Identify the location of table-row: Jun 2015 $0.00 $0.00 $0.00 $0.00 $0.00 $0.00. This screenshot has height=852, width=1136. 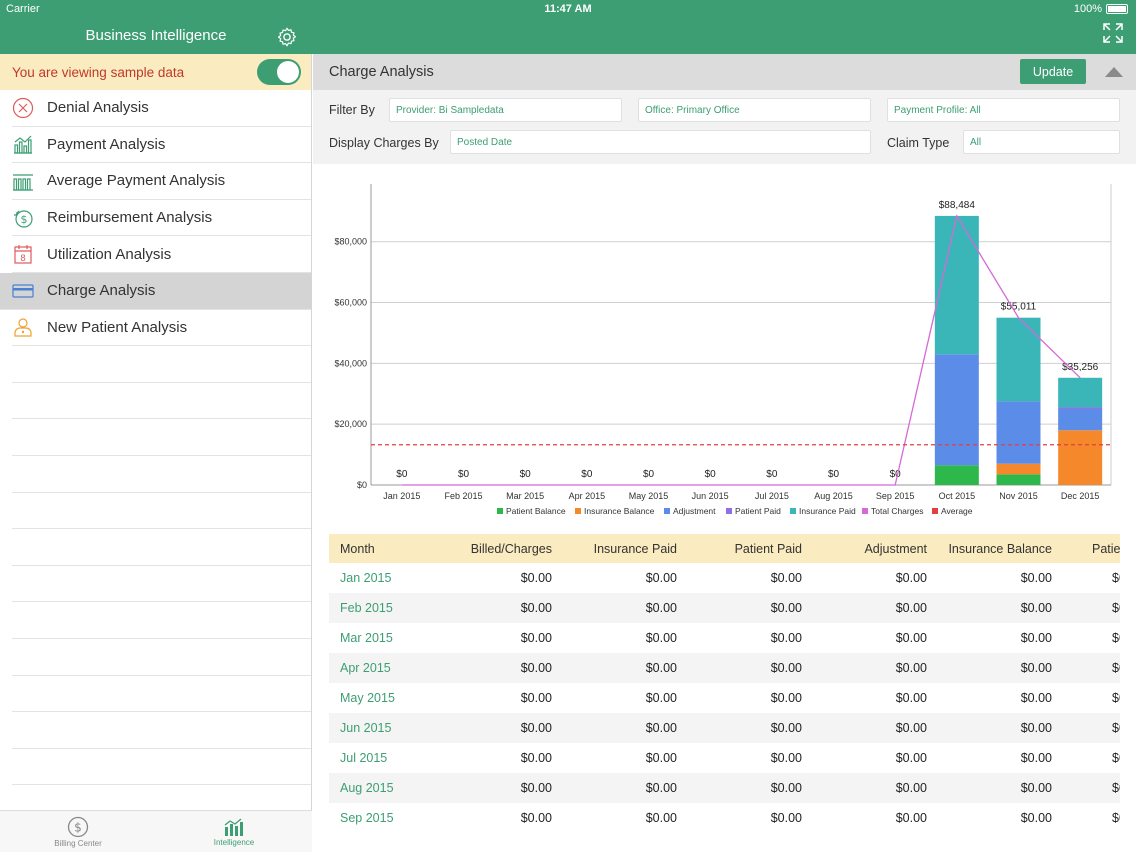
(724, 728).